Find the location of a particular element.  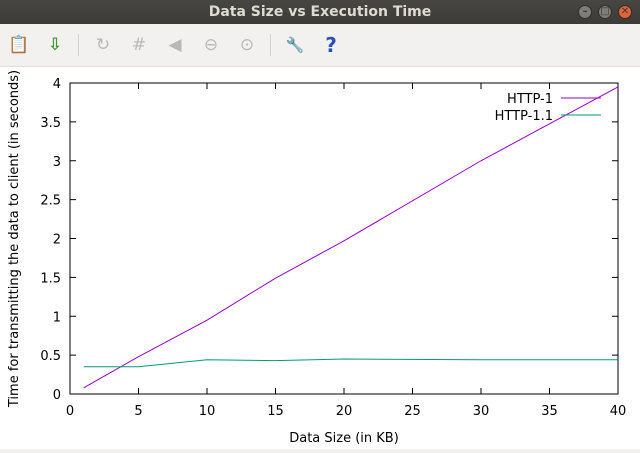

clipboard-icon: 📋 is located at coordinates (19, 45).